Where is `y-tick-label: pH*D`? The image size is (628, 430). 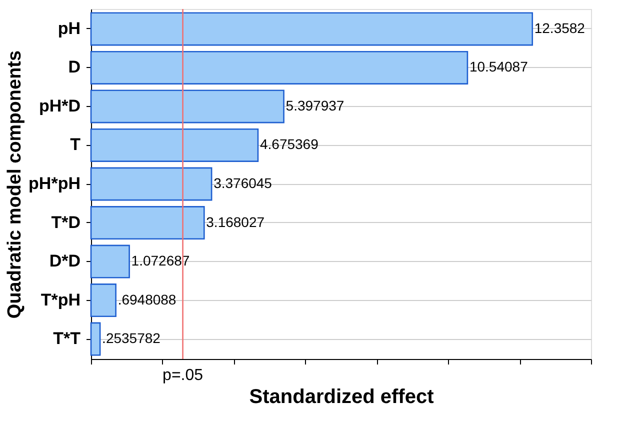 y-tick-label: pH*D is located at coordinates (59, 106).